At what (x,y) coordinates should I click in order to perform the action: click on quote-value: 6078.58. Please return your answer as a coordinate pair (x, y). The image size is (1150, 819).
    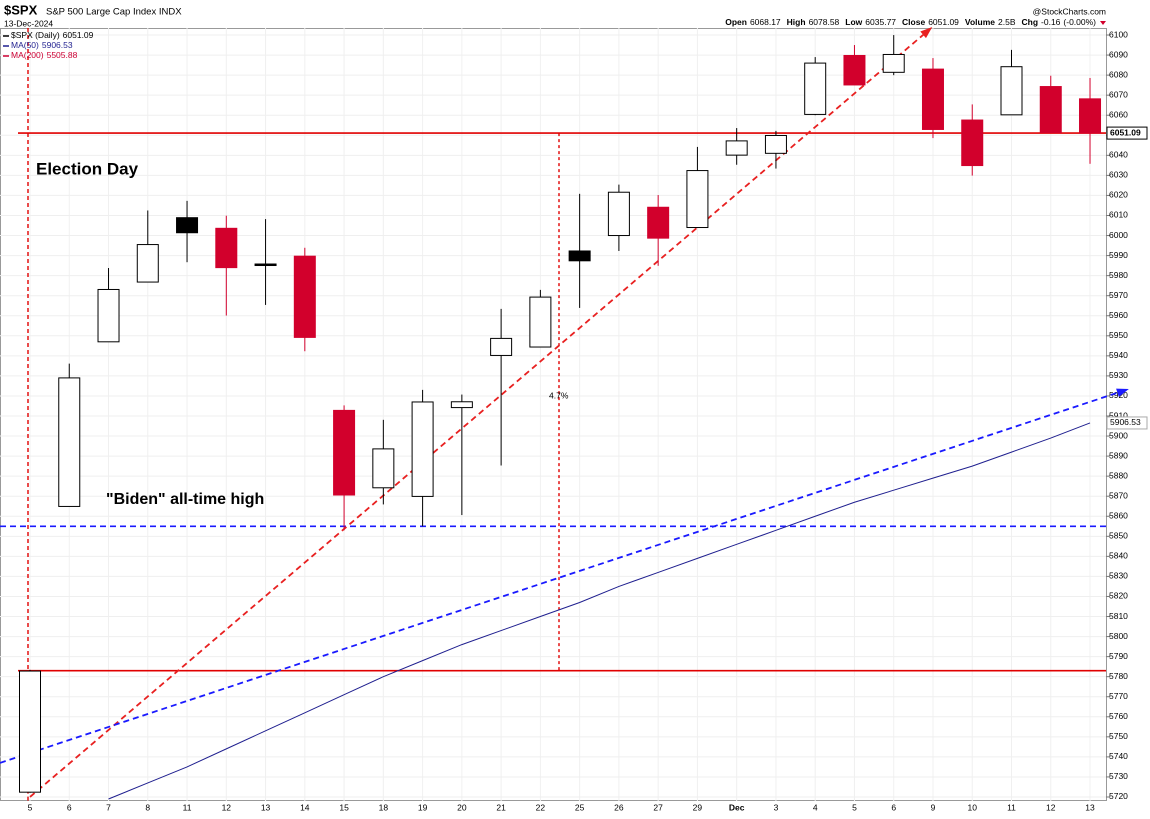
    Looking at the image, I should click on (824, 22).